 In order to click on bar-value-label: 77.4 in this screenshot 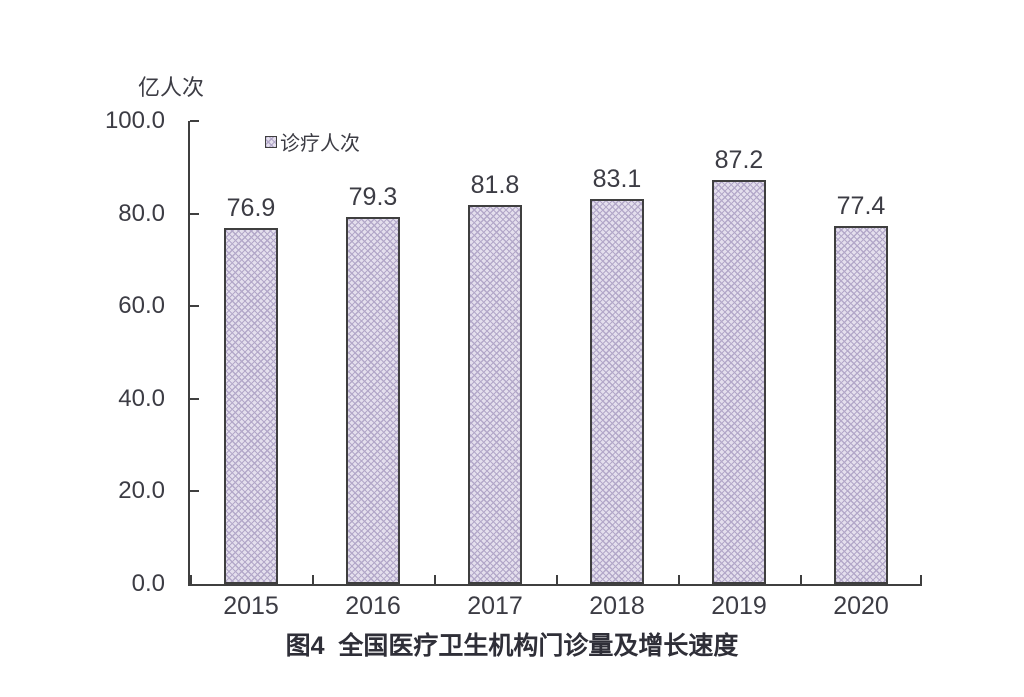, I will do `click(861, 205)`.